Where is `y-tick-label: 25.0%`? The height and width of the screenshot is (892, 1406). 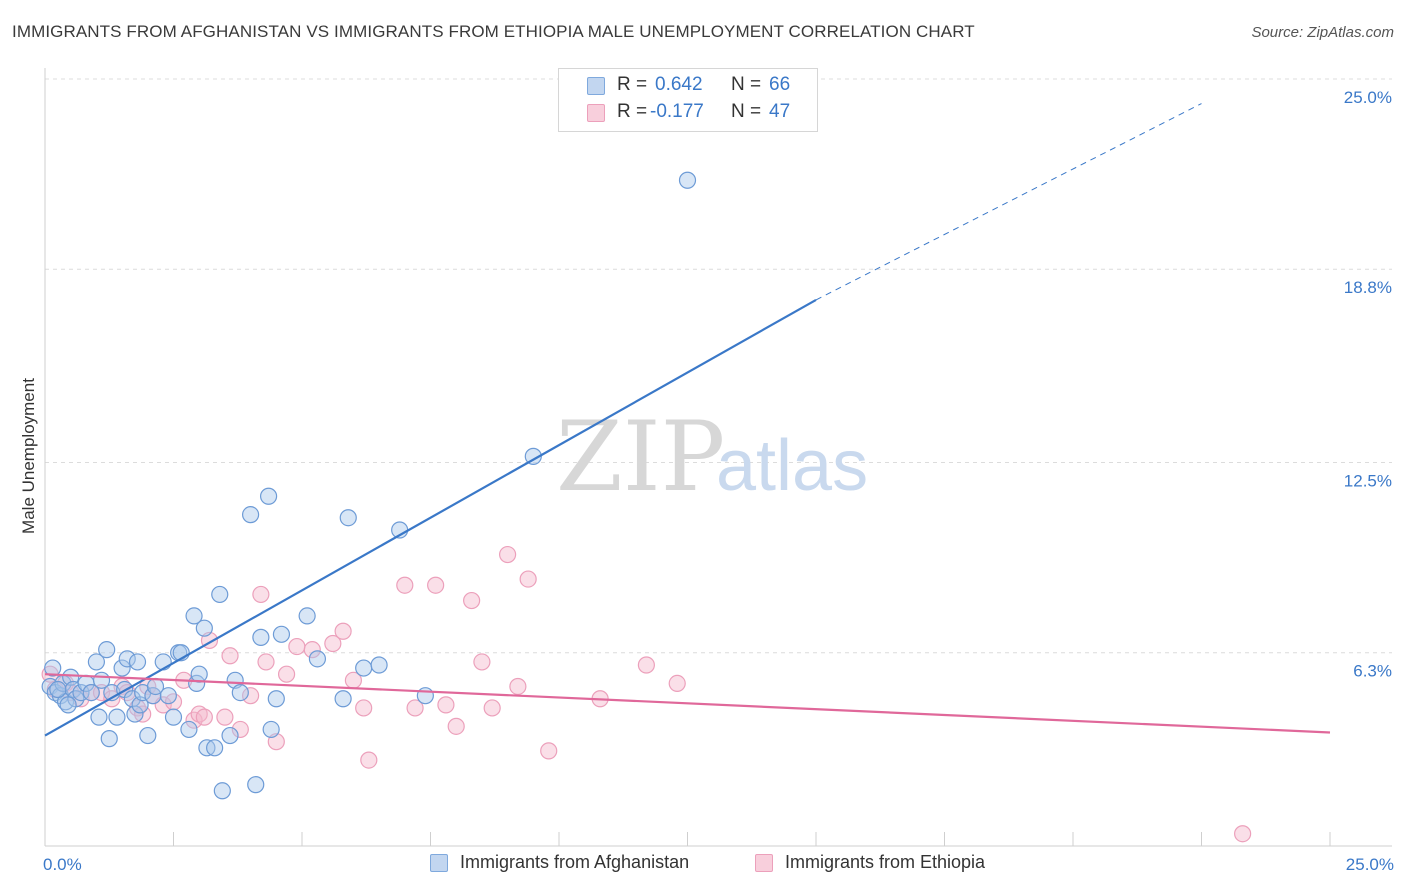
y-tick-label: 25.0% is located at coordinates (1368, 97).